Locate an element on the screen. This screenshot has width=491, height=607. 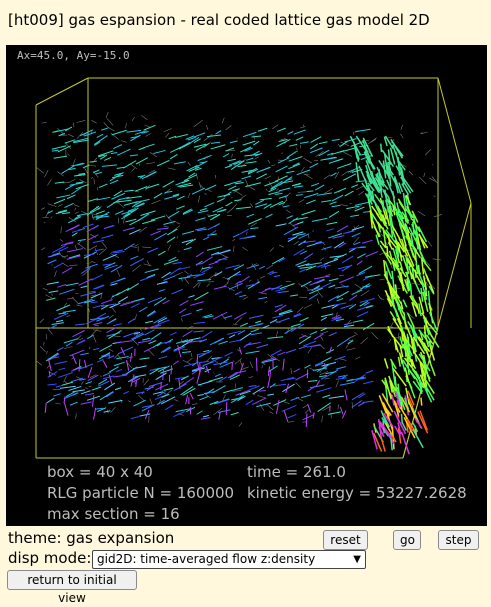
disp-mode-select: gid2D: time-averaged flow z:density ▼ is located at coordinates (229, 559).